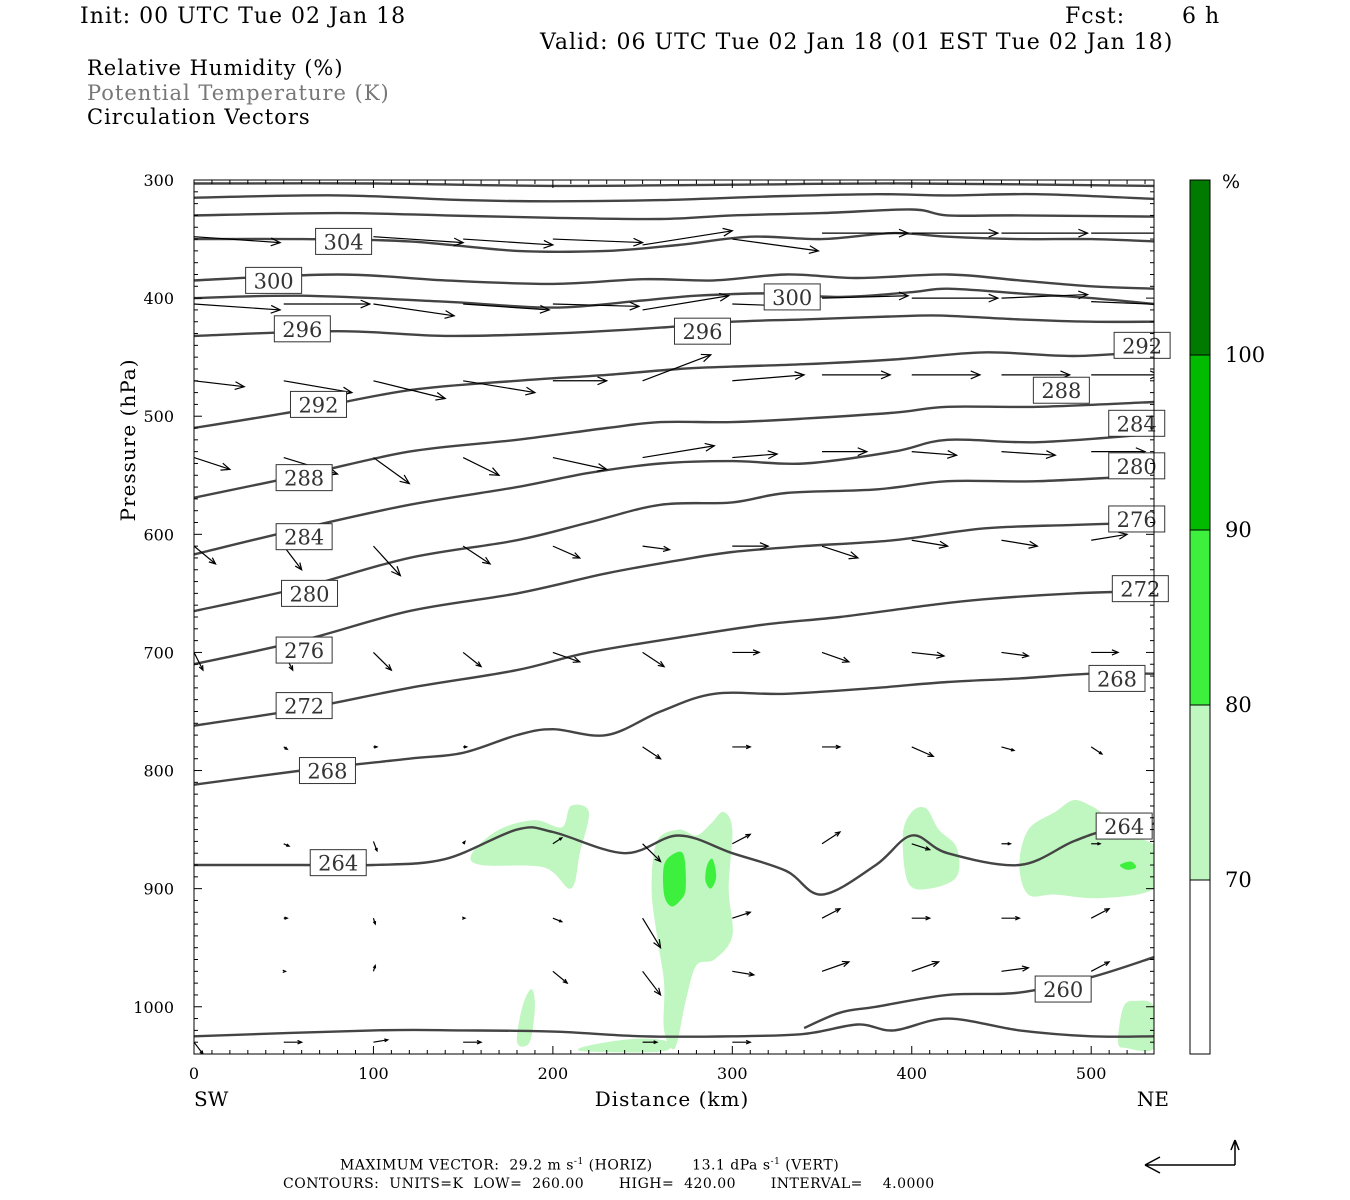  Describe the element at coordinates (304, 651) in the screenshot. I see `svg-text: 276` at that location.